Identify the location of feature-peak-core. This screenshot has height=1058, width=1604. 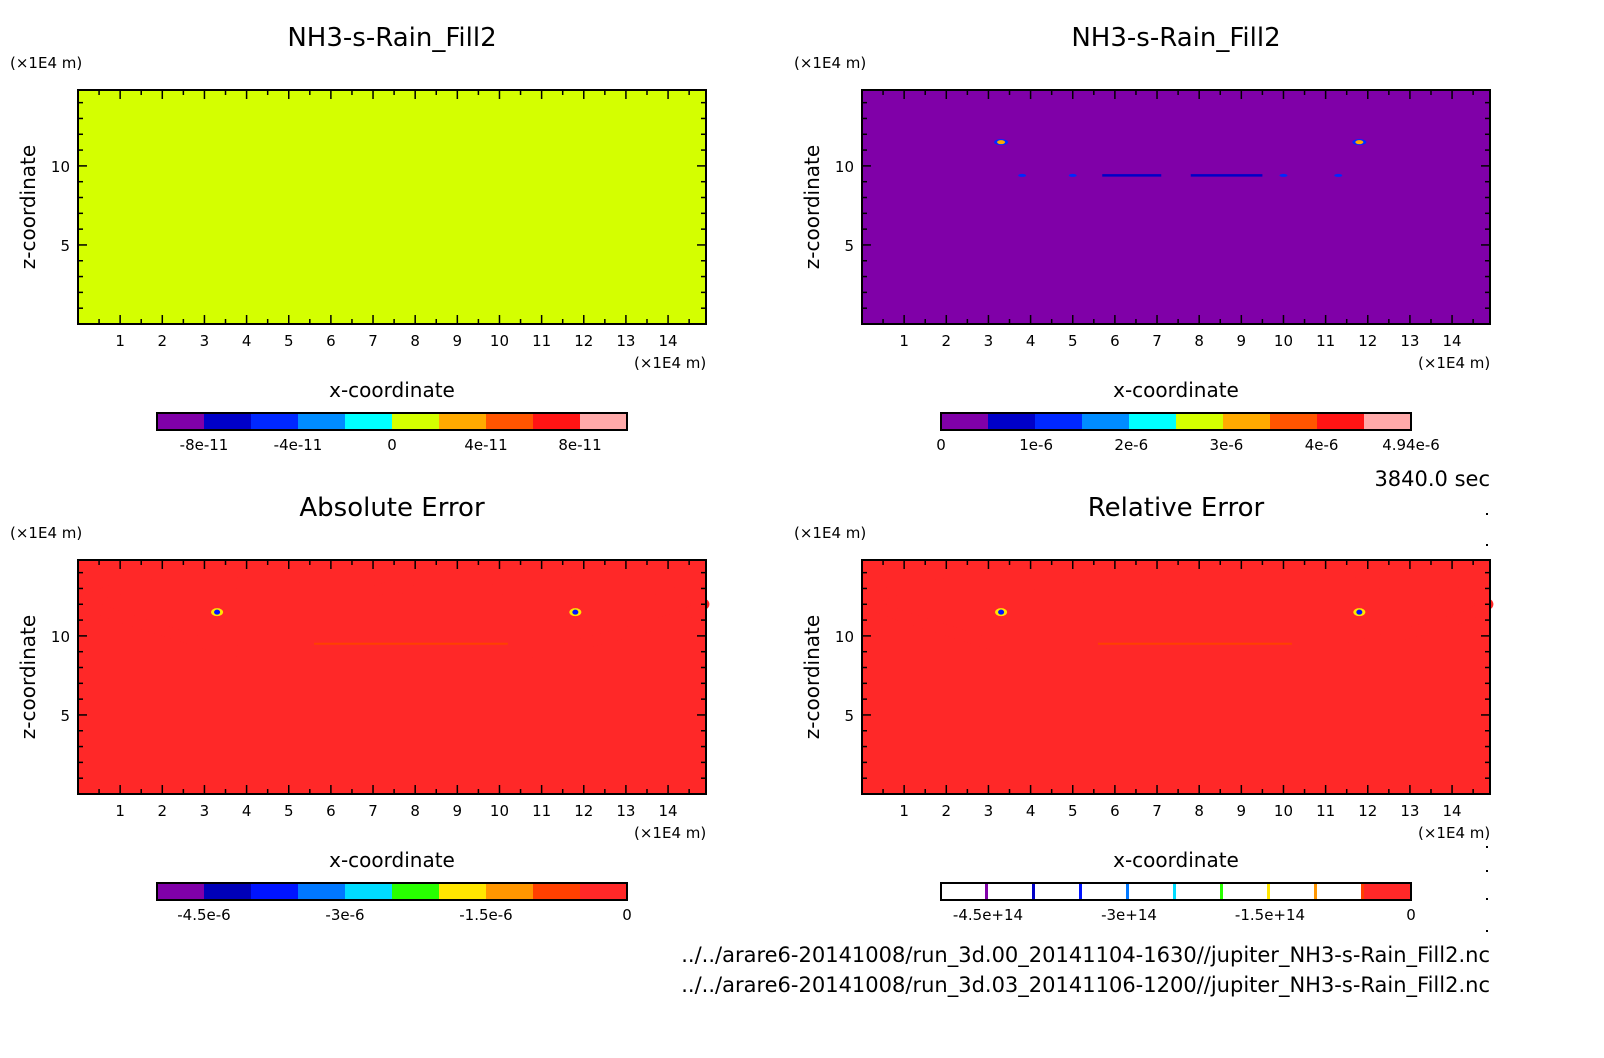
(1001, 142).